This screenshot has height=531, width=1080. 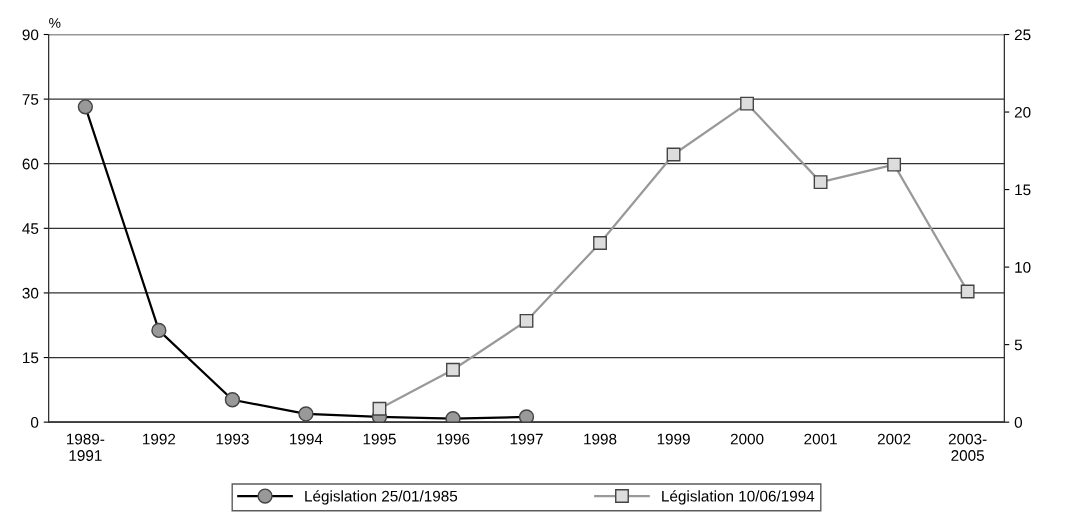 I want to click on x-tick-label: 1998, so click(x=600, y=439).